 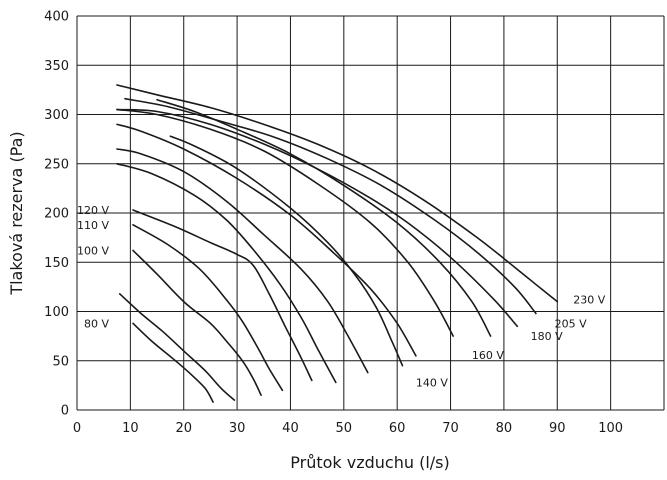 I want to click on curve-label: 205 V, so click(x=571, y=323).